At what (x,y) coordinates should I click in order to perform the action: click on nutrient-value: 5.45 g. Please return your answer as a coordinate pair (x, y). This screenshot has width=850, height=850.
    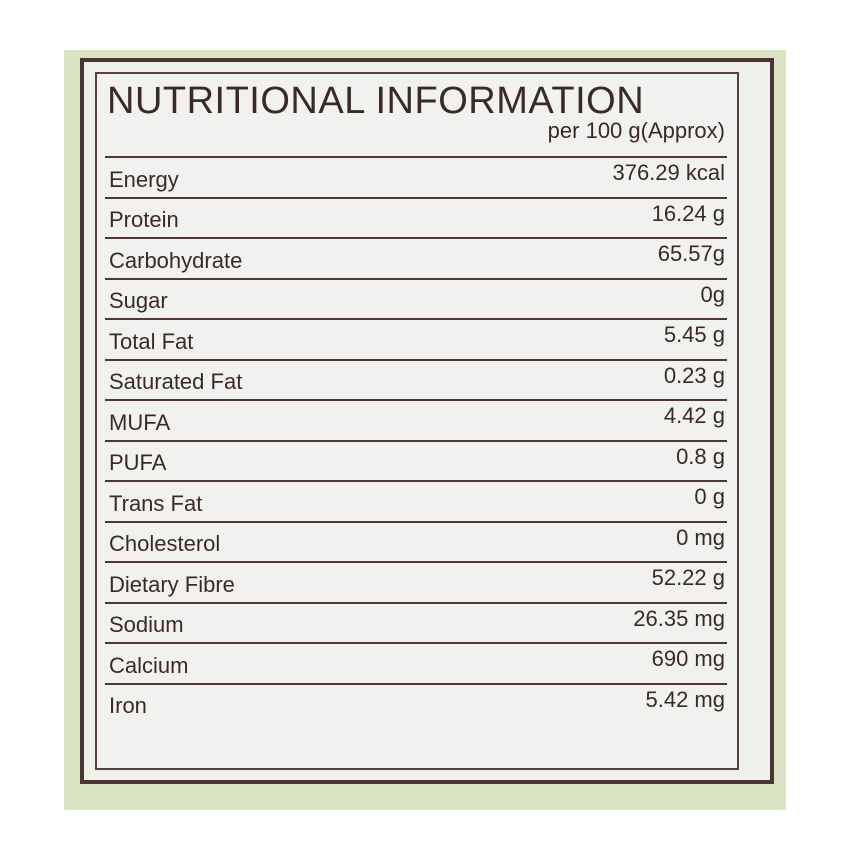
    Looking at the image, I should click on (694, 334).